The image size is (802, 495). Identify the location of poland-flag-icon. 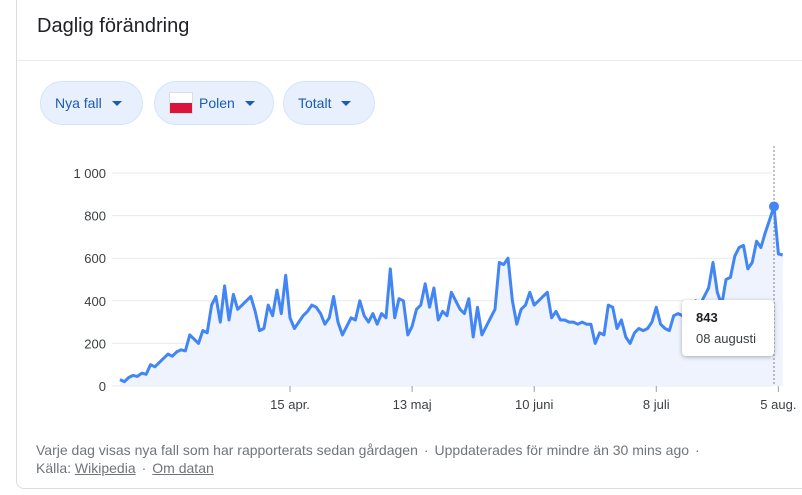
(181, 103).